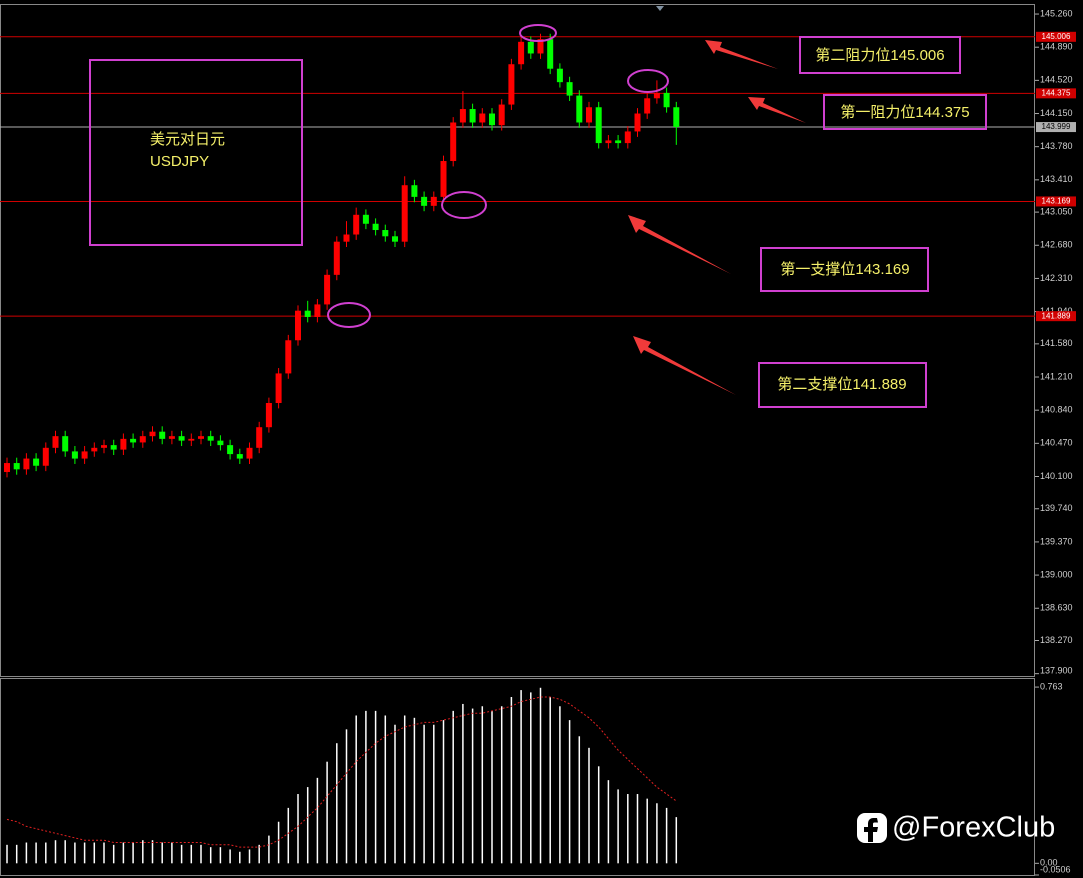  Describe the element at coordinates (1051, 686) in the screenshot. I see `y-tick-label: 0.763` at that location.